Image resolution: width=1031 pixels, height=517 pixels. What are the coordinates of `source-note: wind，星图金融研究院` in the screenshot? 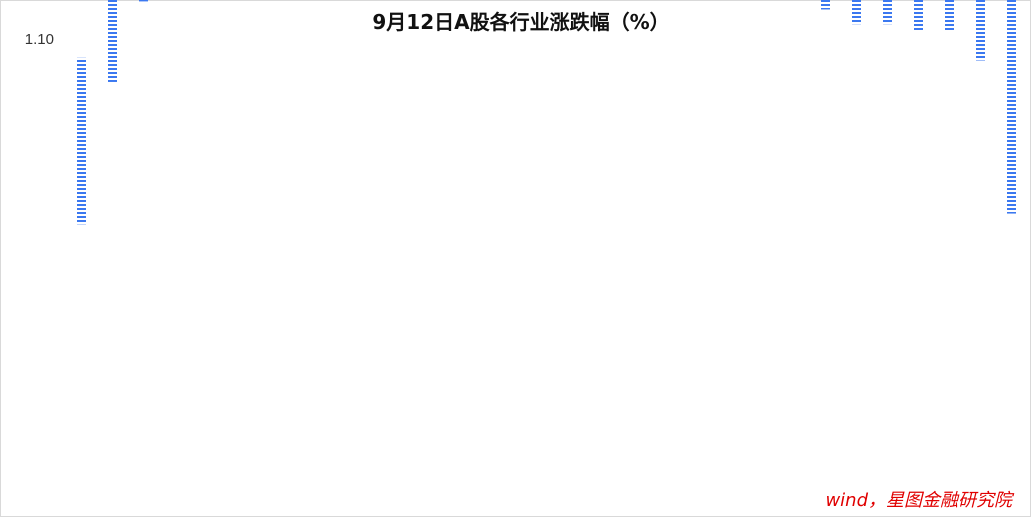 It's located at (920, 500).